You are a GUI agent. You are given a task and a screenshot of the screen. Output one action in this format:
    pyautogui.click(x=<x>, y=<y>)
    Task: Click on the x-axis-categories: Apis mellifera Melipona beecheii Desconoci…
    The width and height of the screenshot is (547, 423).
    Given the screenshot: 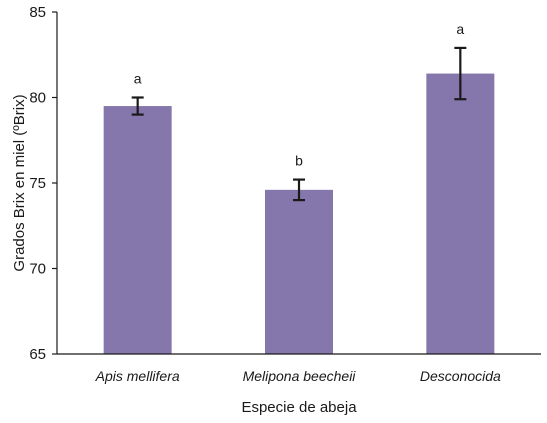 What is the action you would take?
    pyautogui.click(x=298, y=376)
    